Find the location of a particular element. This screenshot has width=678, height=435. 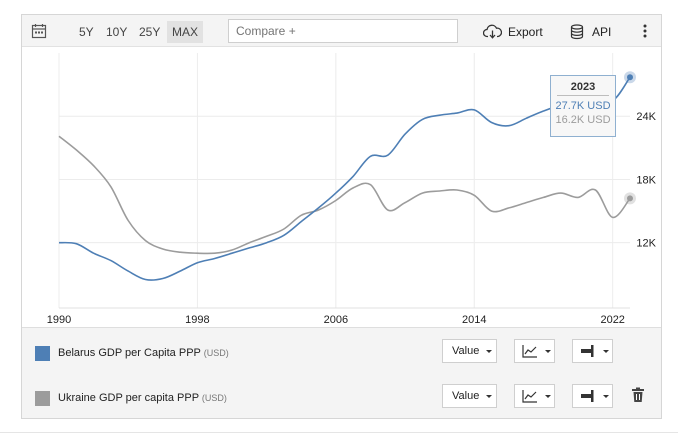

range-max-button: MAX is located at coordinates (185, 32).